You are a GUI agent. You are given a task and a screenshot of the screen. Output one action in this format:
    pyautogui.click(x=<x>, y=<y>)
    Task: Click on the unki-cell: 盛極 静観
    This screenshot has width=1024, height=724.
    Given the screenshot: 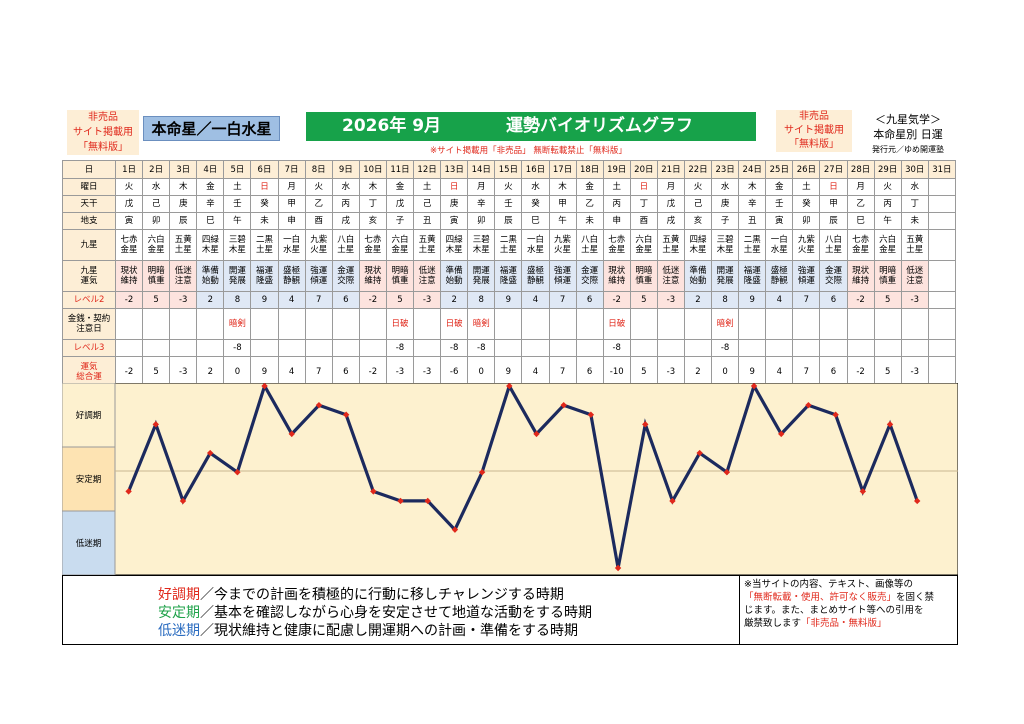 What is the action you would take?
    pyautogui.click(x=535, y=276)
    